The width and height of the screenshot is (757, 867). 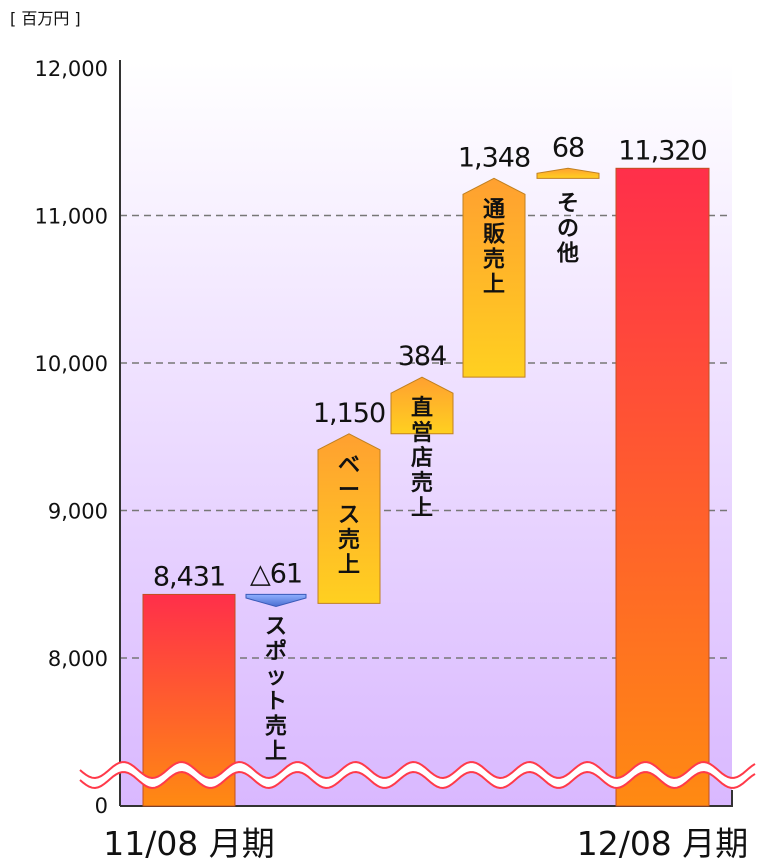 I want to click on step-label-char: の, so click(x=568, y=228).